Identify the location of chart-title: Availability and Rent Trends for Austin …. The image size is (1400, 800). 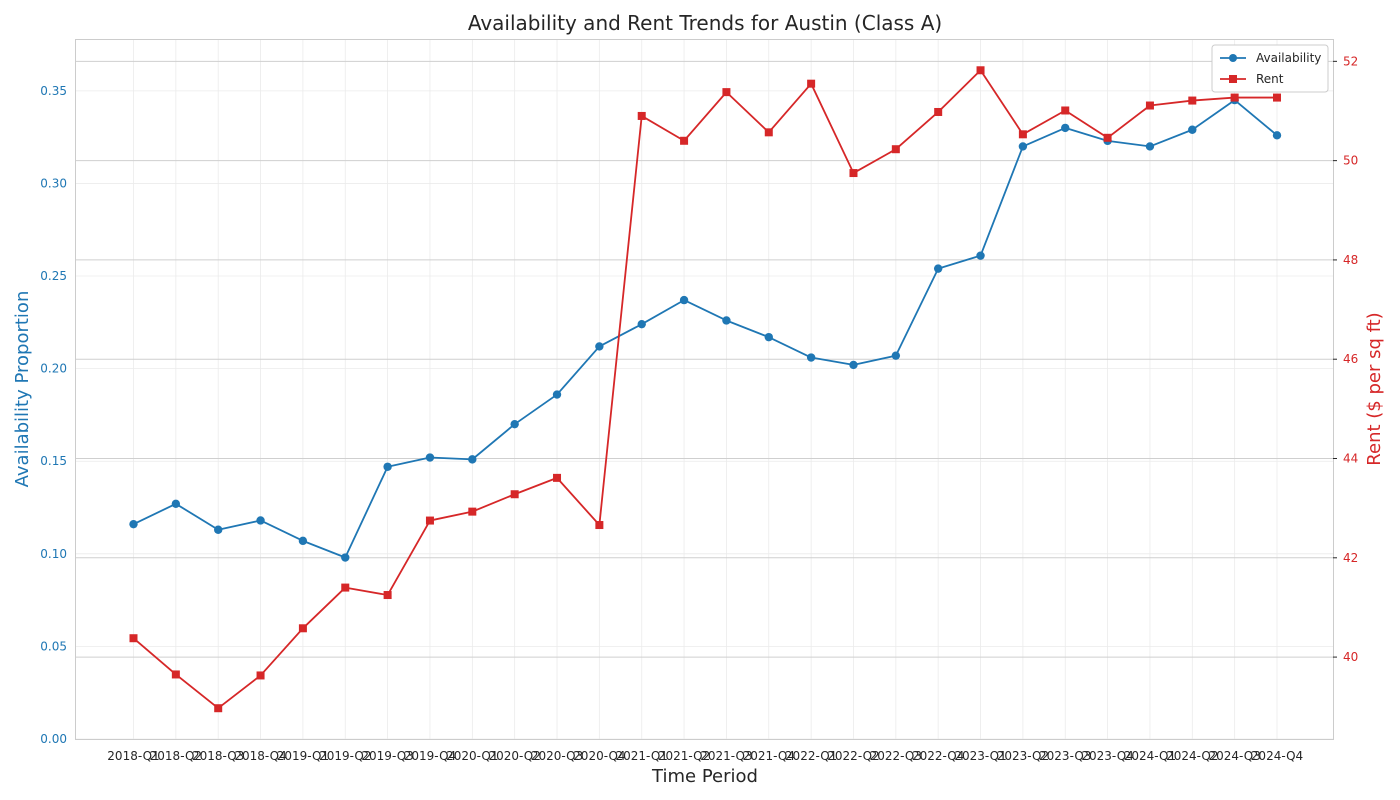
(705, 23).